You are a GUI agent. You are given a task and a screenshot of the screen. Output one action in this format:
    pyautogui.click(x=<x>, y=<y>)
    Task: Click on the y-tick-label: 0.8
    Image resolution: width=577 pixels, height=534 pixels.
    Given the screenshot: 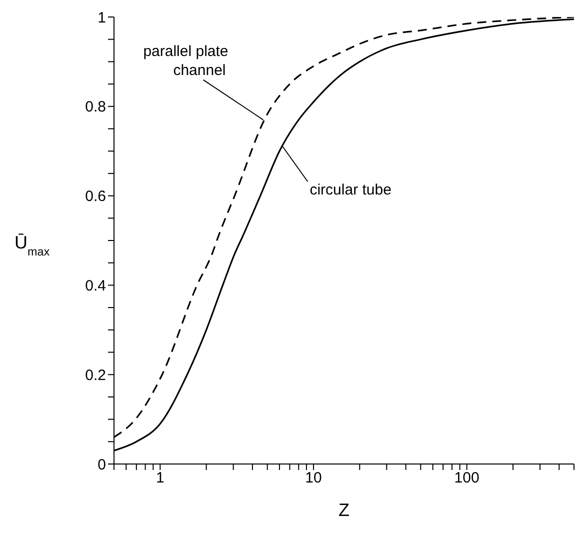 What is the action you would take?
    pyautogui.click(x=95, y=107)
    